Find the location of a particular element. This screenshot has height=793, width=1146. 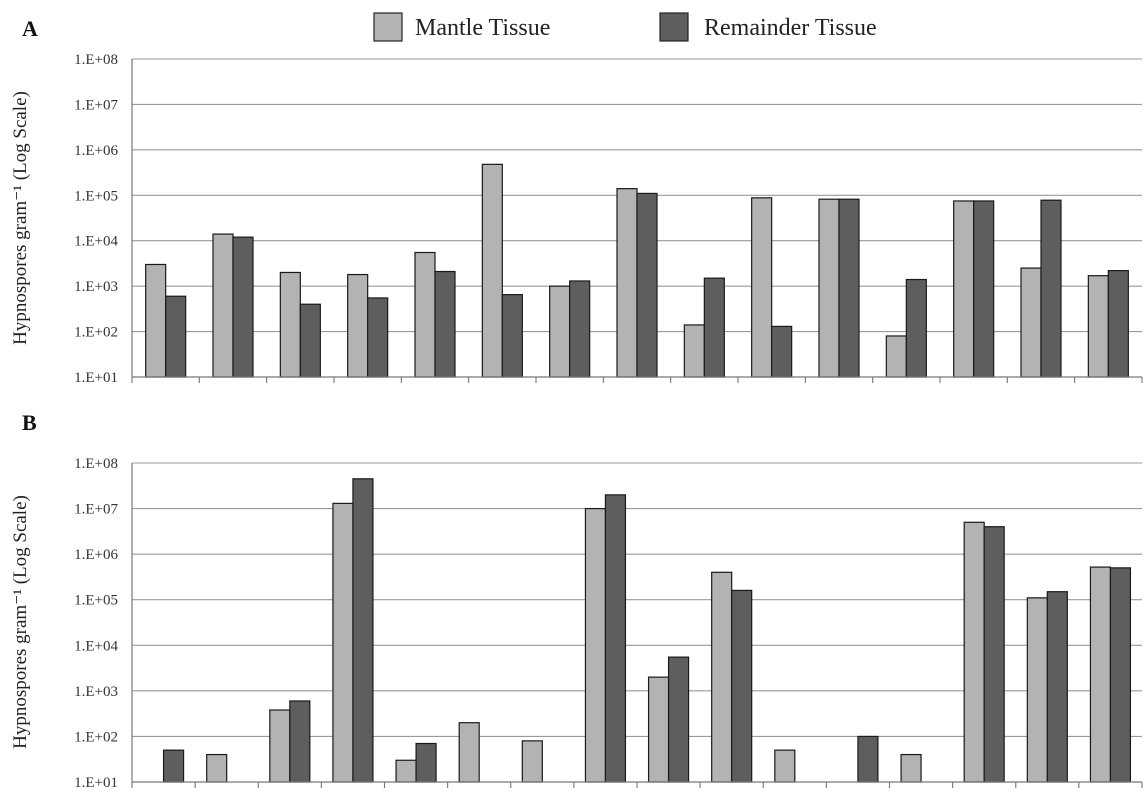

chart-b-y-axis-label: Hypnospores gram⁻¹ (Log Scale) is located at coordinates (20, 622).